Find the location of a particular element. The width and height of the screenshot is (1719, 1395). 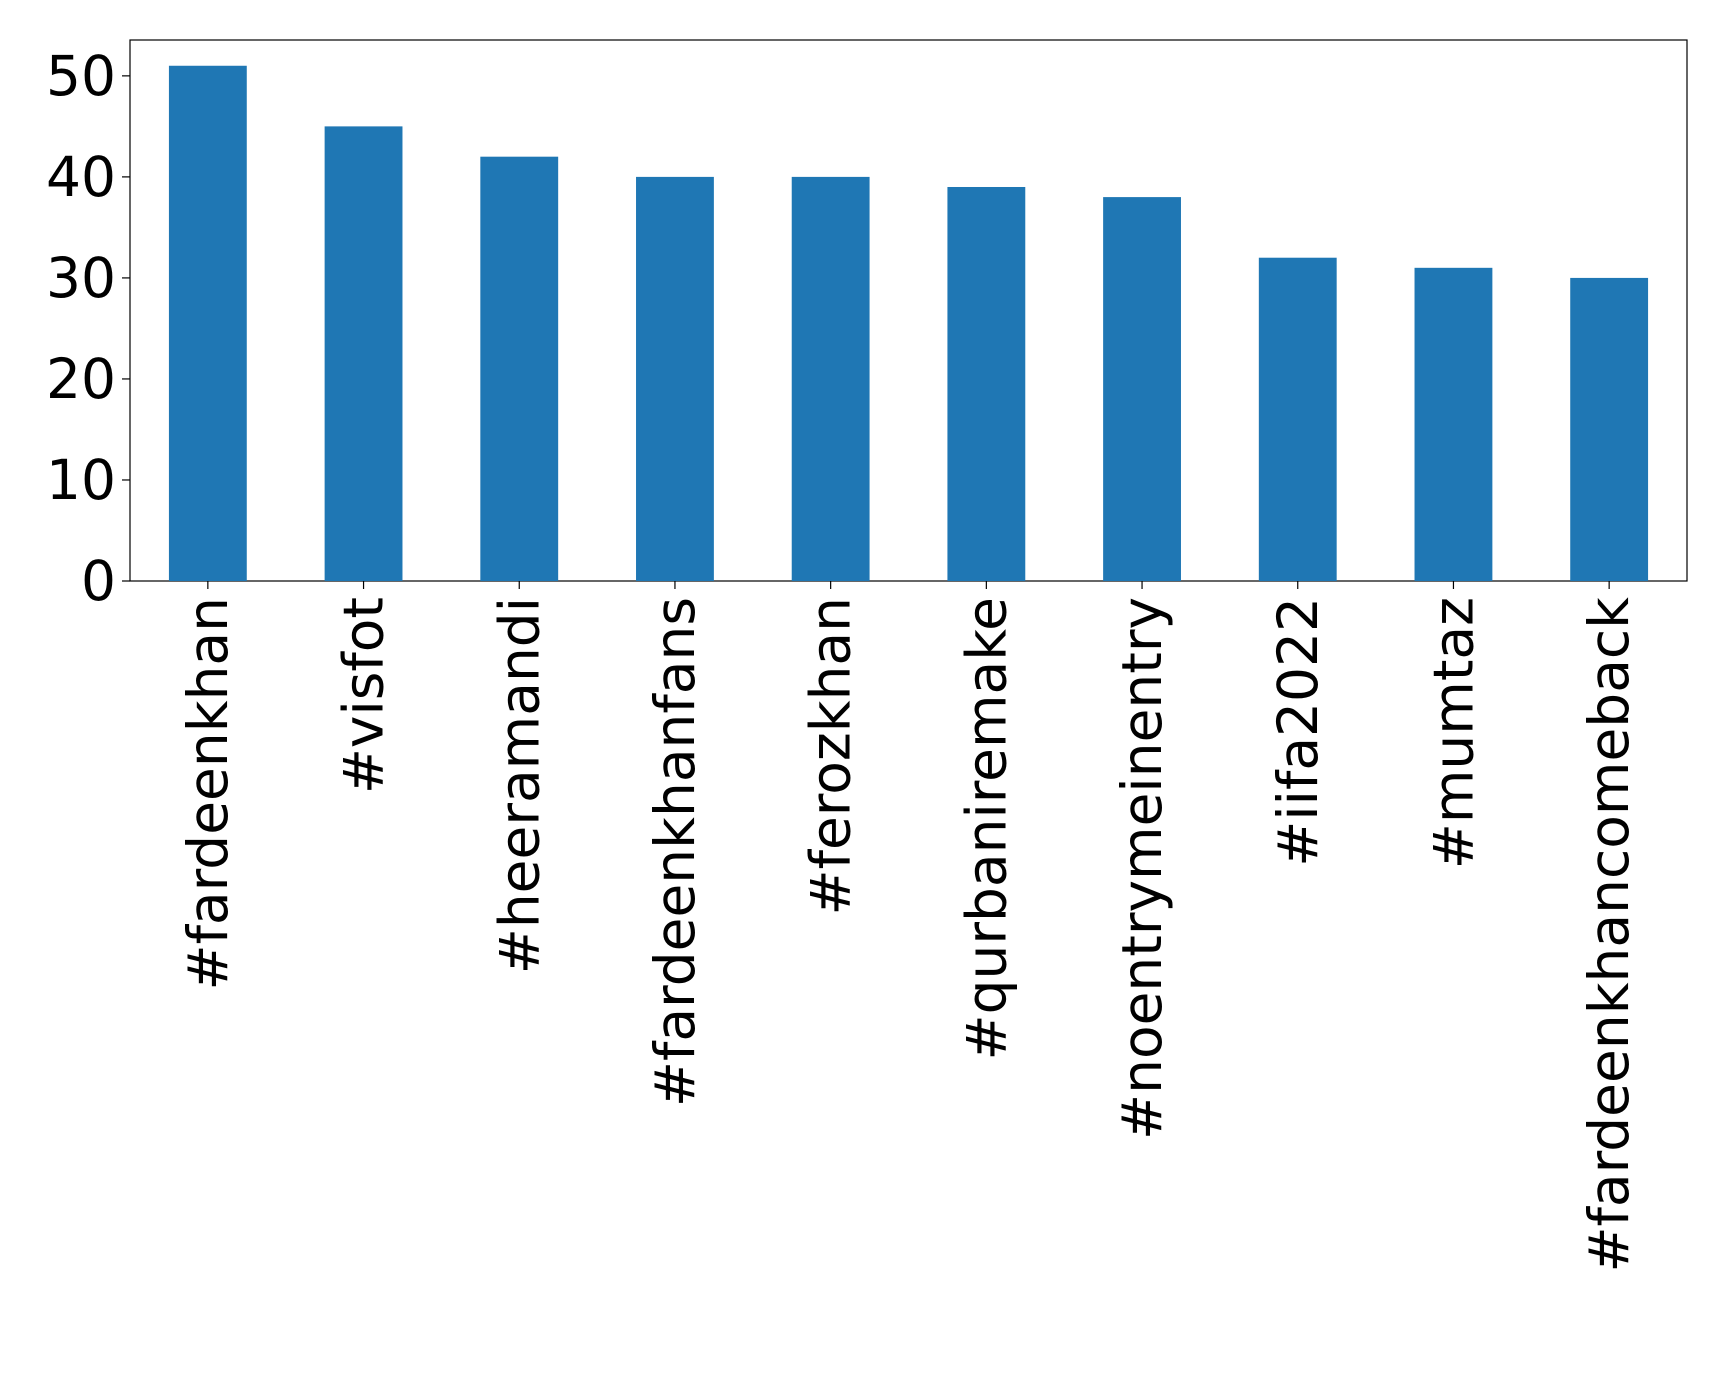

y-tick-label: 50 is located at coordinates (81, 76).